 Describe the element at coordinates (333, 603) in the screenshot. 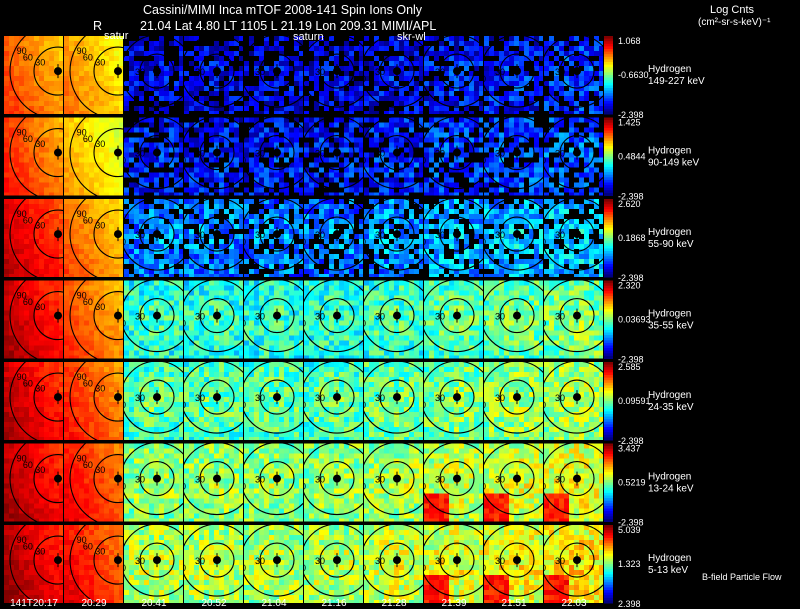

I see `time-tick-label: 21:16` at that location.